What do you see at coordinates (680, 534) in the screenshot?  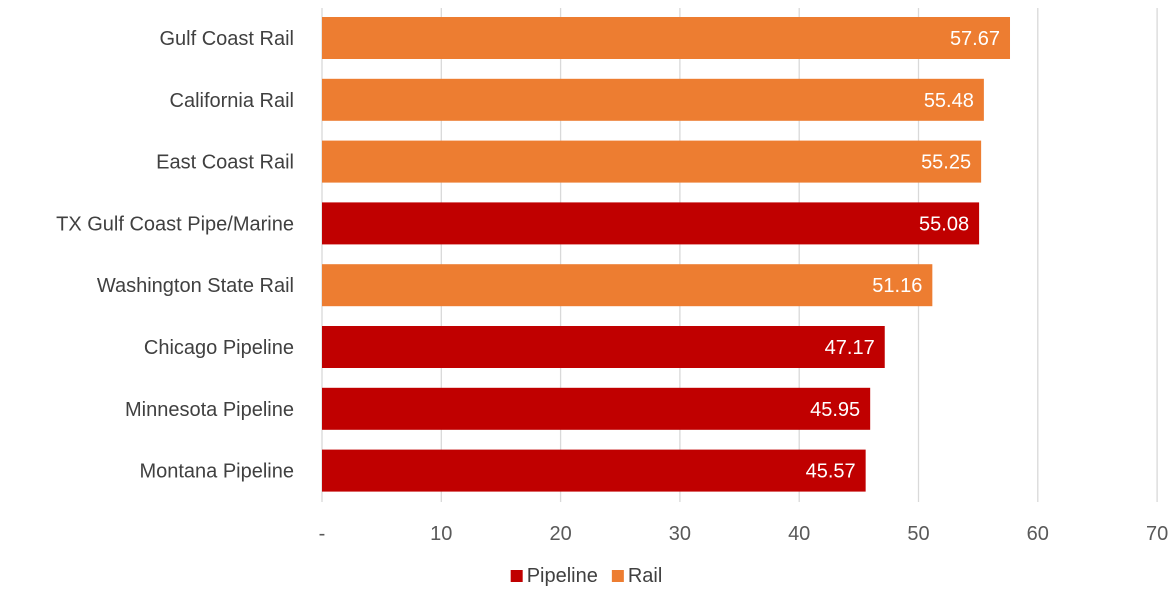 I see `x-tick-label: 30` at bounding box center [680, 534].